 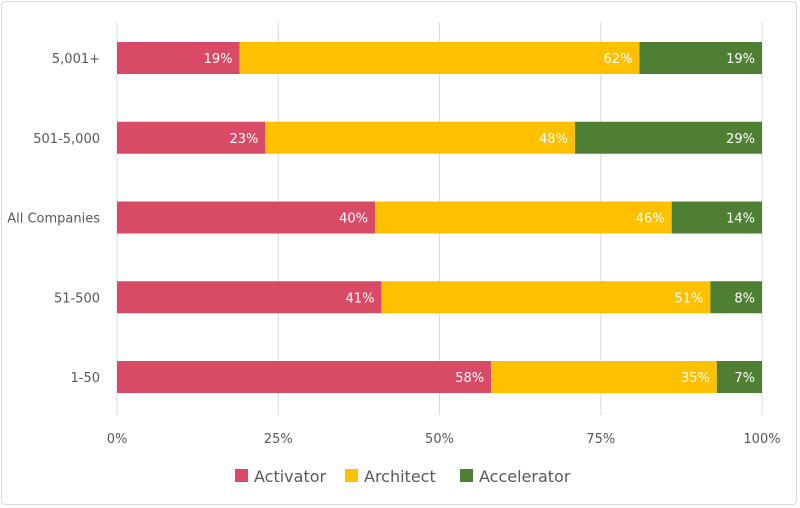 I want to click on data-label: 23%, so click(x=243, y=139).